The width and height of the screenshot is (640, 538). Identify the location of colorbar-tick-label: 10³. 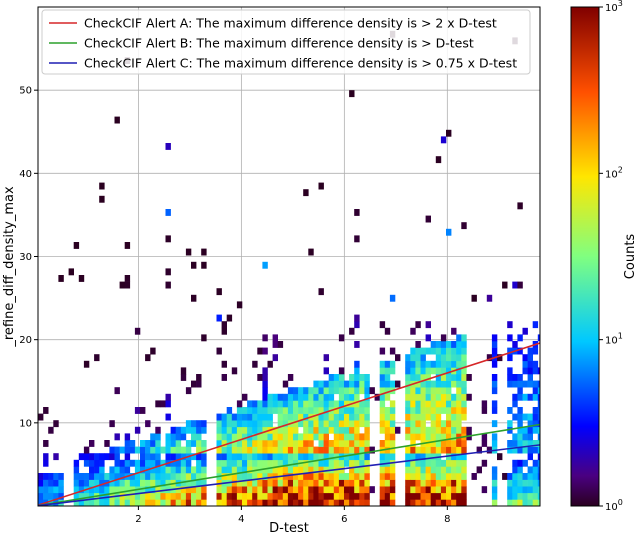
(614, 7).